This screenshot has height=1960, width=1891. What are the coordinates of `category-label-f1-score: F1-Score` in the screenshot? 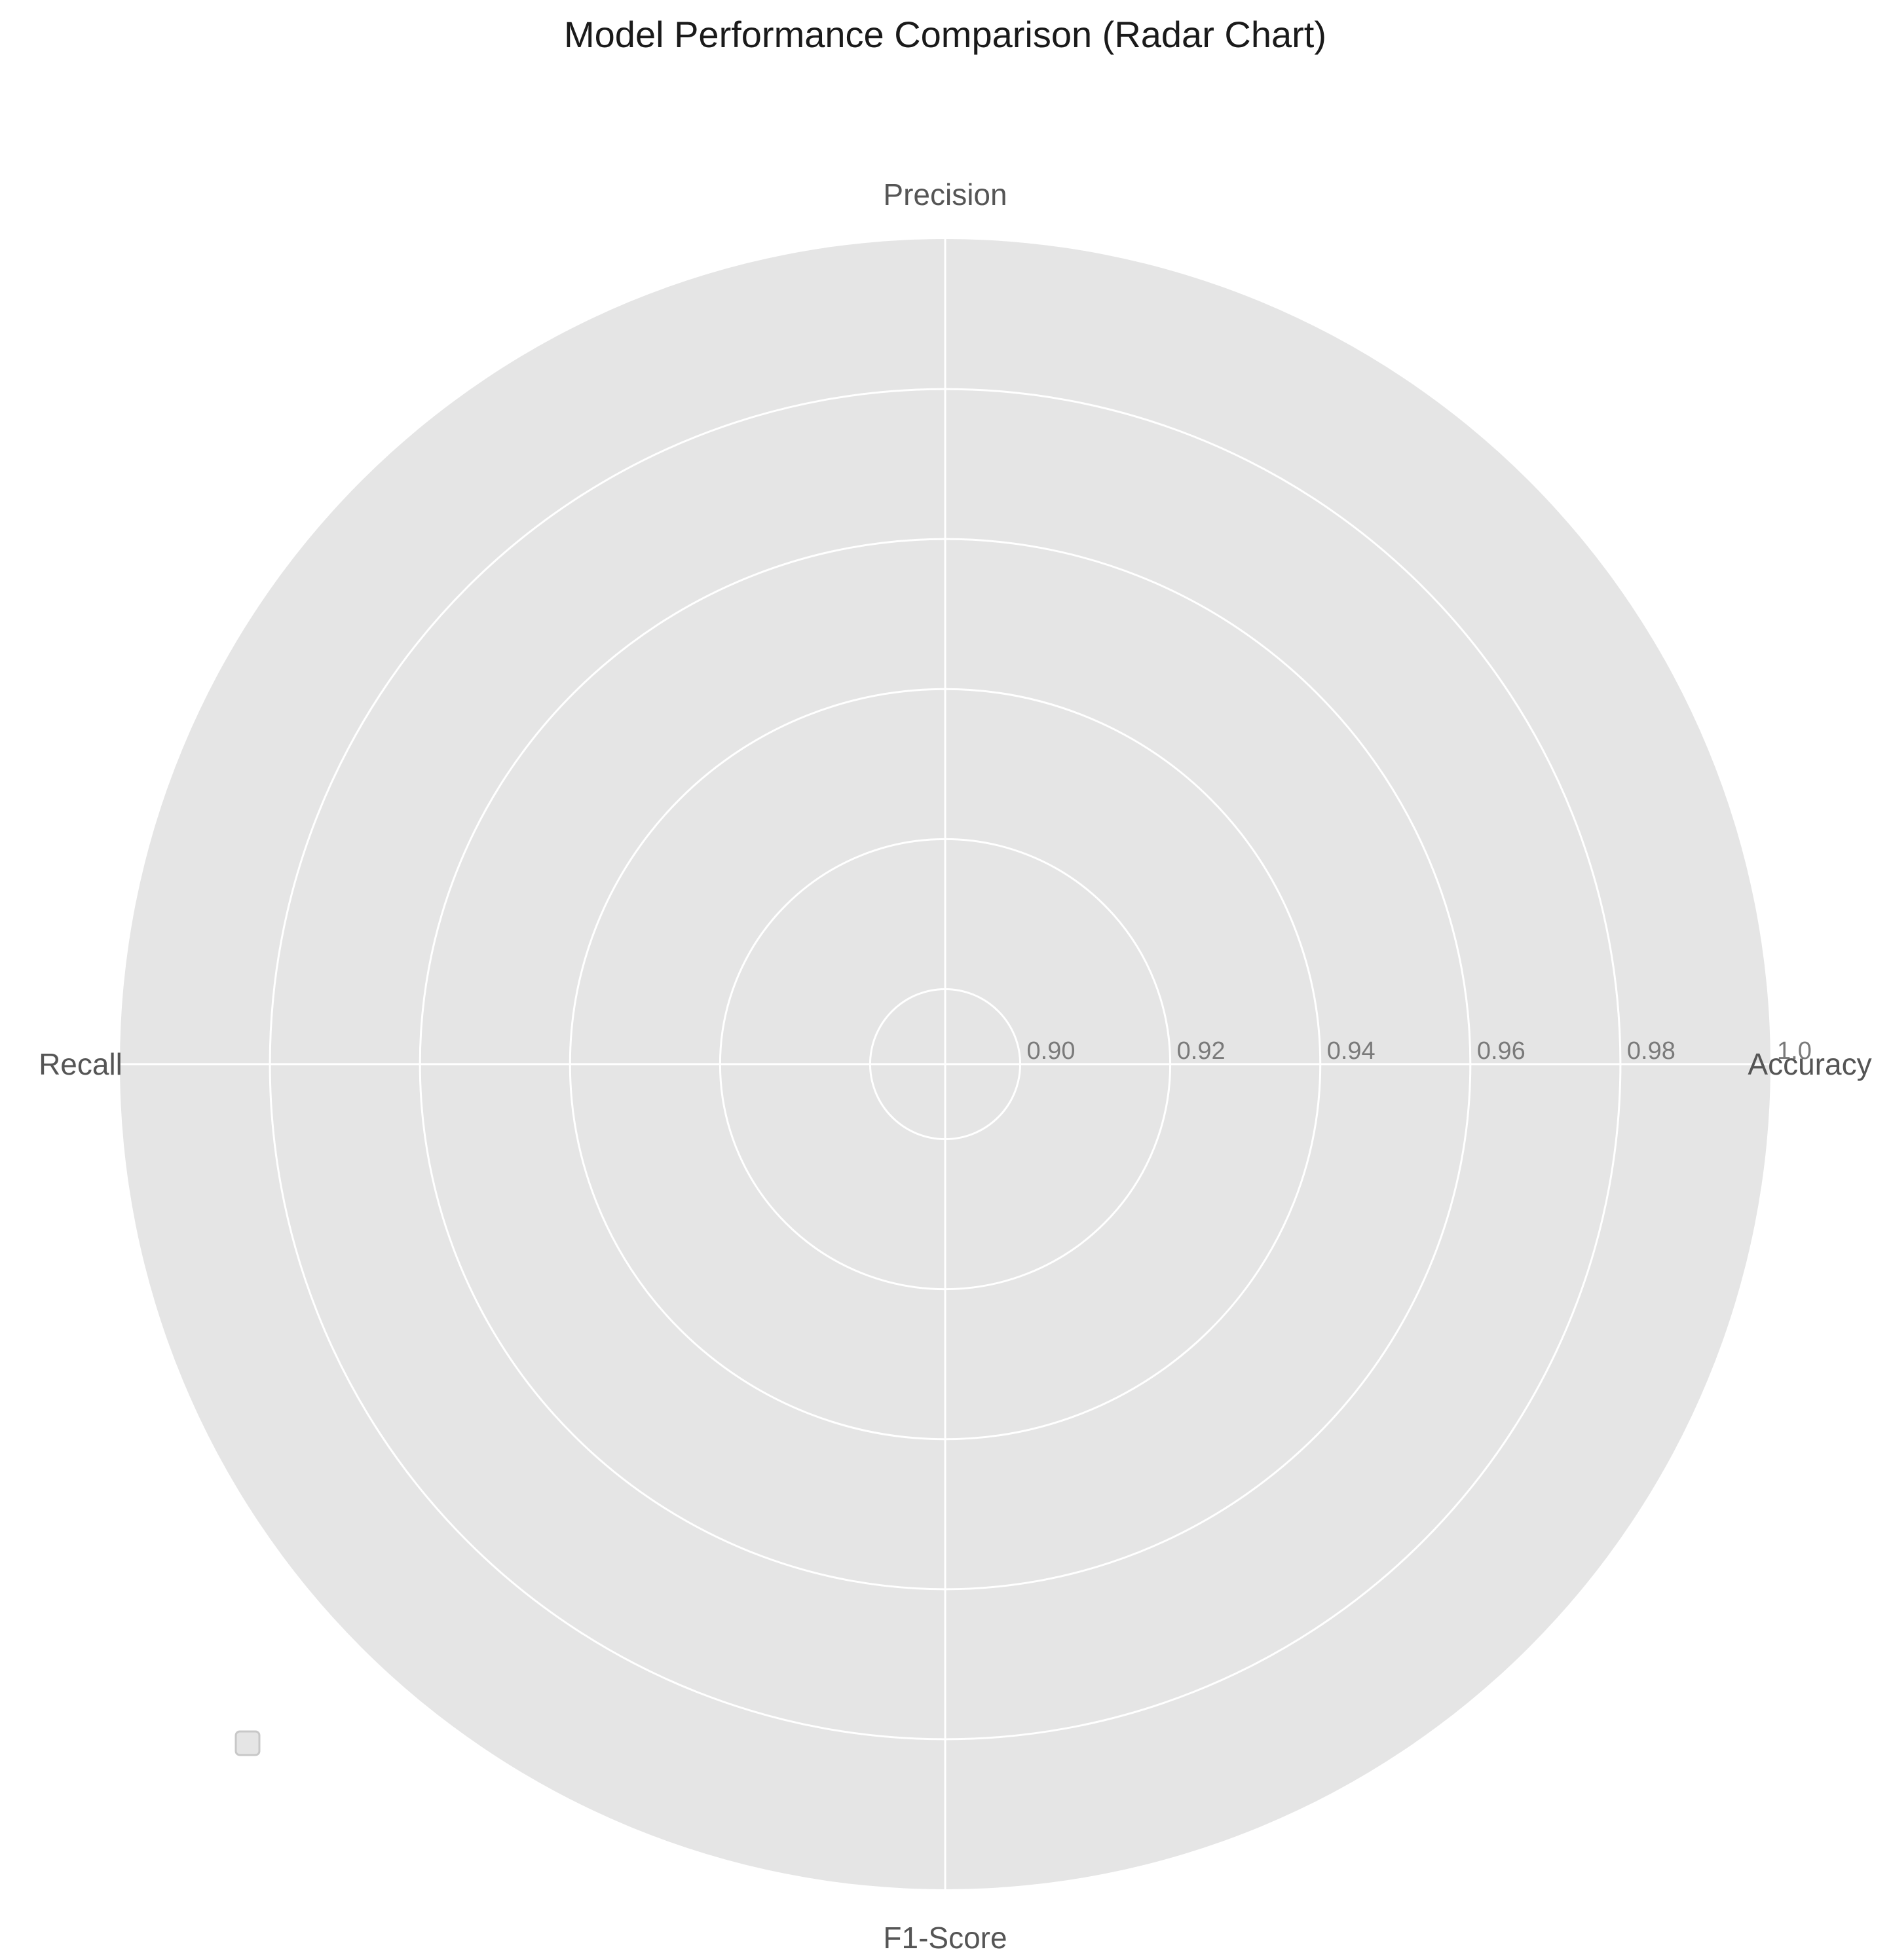 It's located at (945, 1938).